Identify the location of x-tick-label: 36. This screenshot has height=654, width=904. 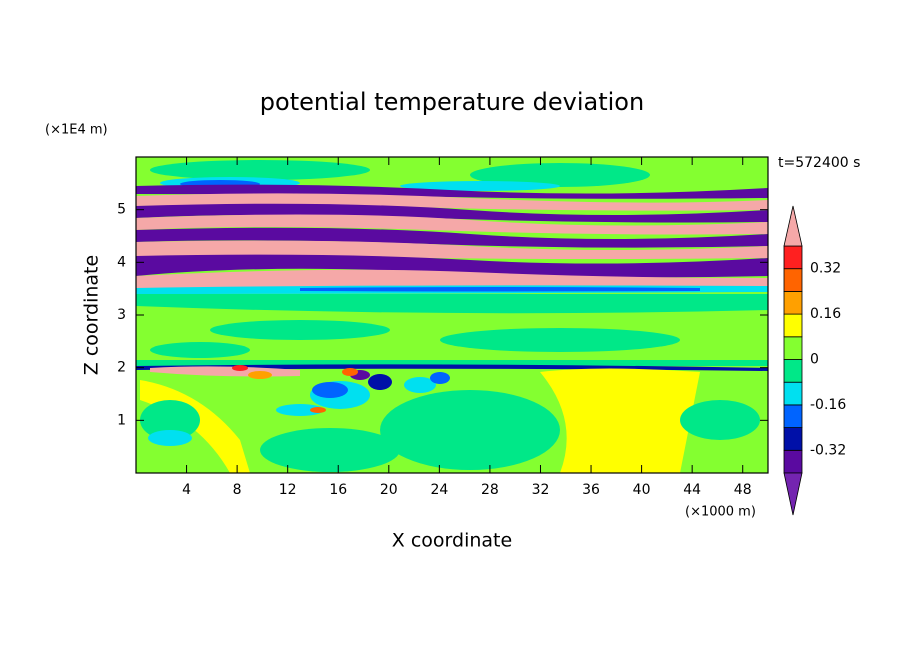
(591, 490).